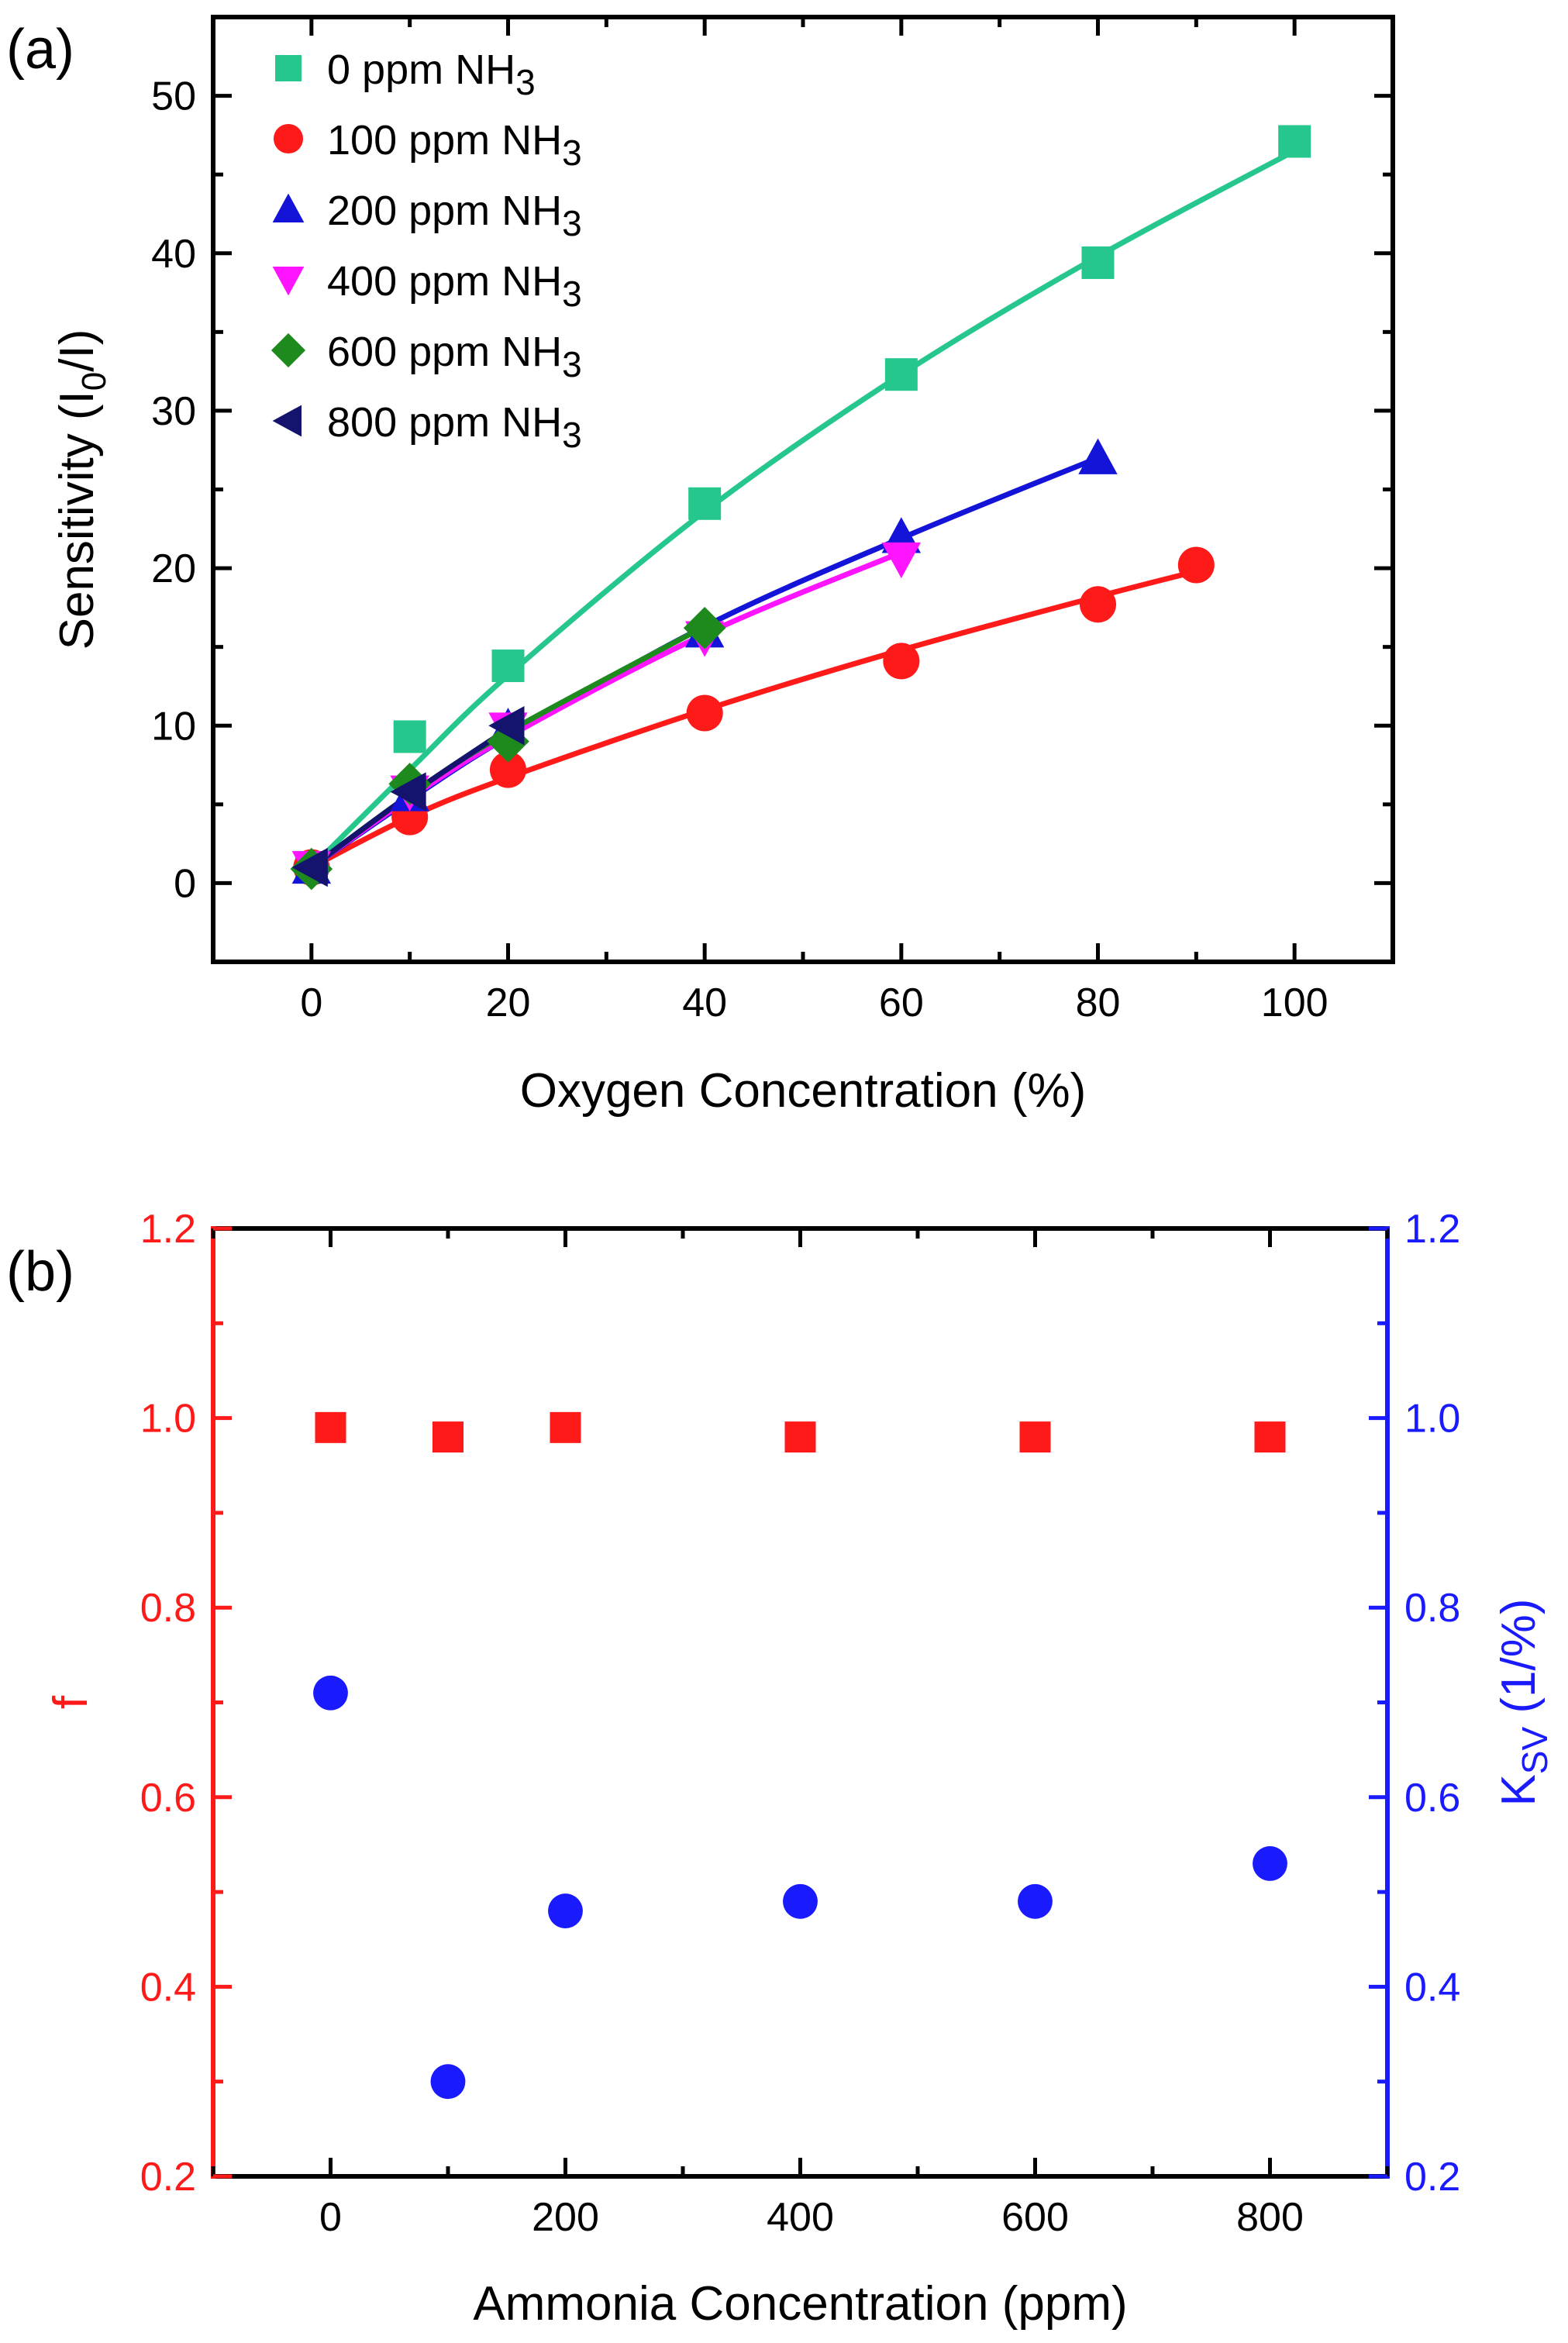 This screenshot has height=2343, width=1568. Describe the element at coordinates (421, 70) in the screenshot. I see `legend-label-main-0: 0 ppm NH` at that location.